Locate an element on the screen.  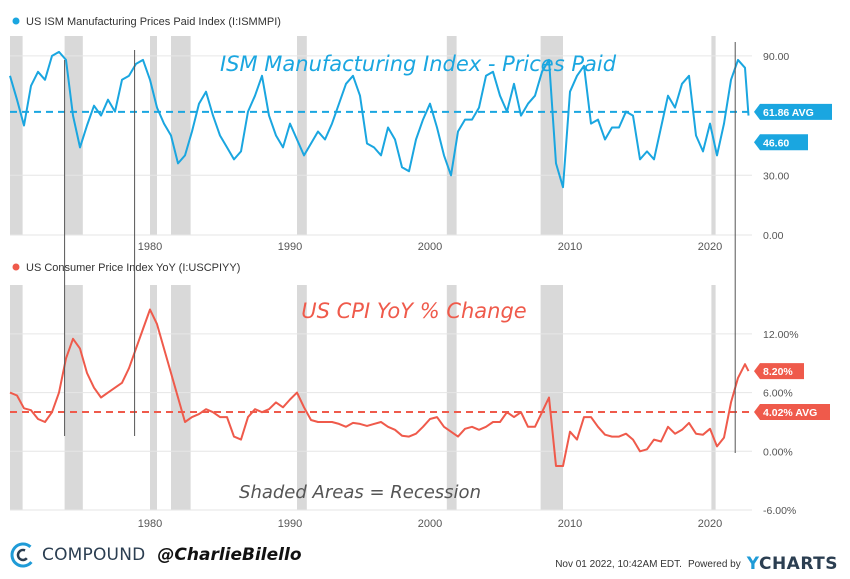
cpi-y-tick-label-0: -6.00% is located at coordinates (779, 511).